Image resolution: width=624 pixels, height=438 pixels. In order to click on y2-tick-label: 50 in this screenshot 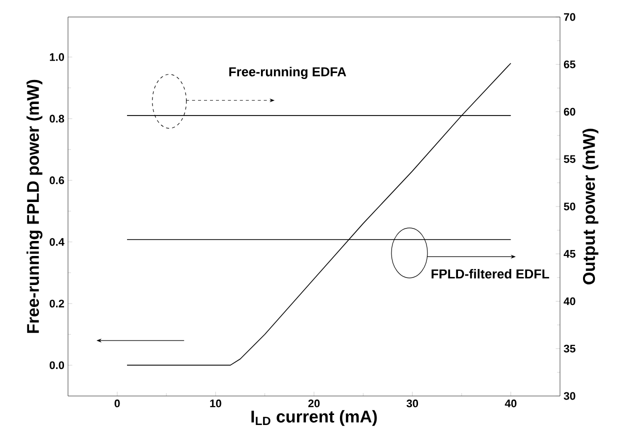, I will do `click(570, 206)`.